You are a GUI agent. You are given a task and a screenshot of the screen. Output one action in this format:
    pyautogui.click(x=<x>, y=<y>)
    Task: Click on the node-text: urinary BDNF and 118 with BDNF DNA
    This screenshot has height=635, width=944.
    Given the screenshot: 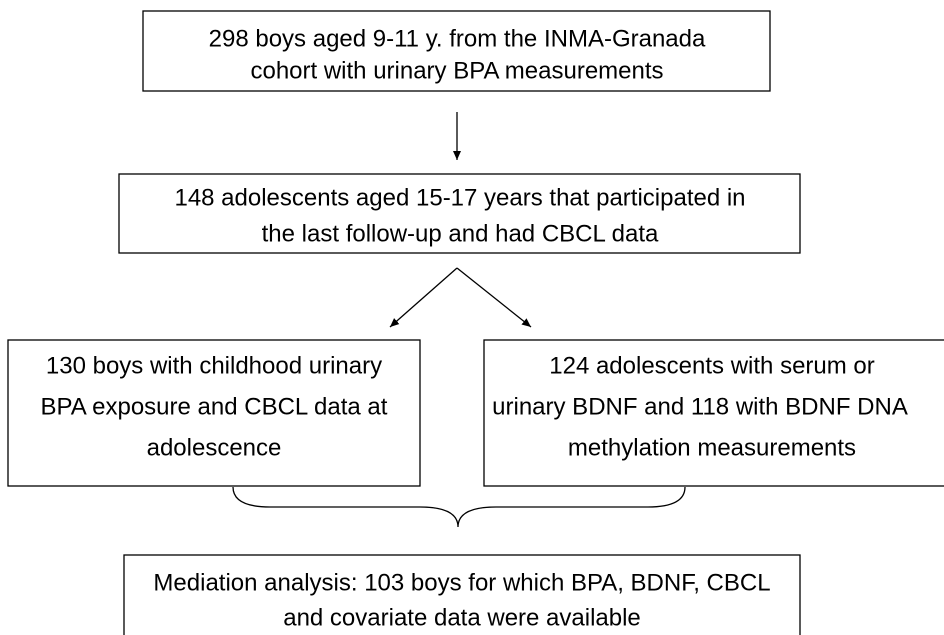 What is the action you would take?
    pyautogui.click(x=700, y=406)
    